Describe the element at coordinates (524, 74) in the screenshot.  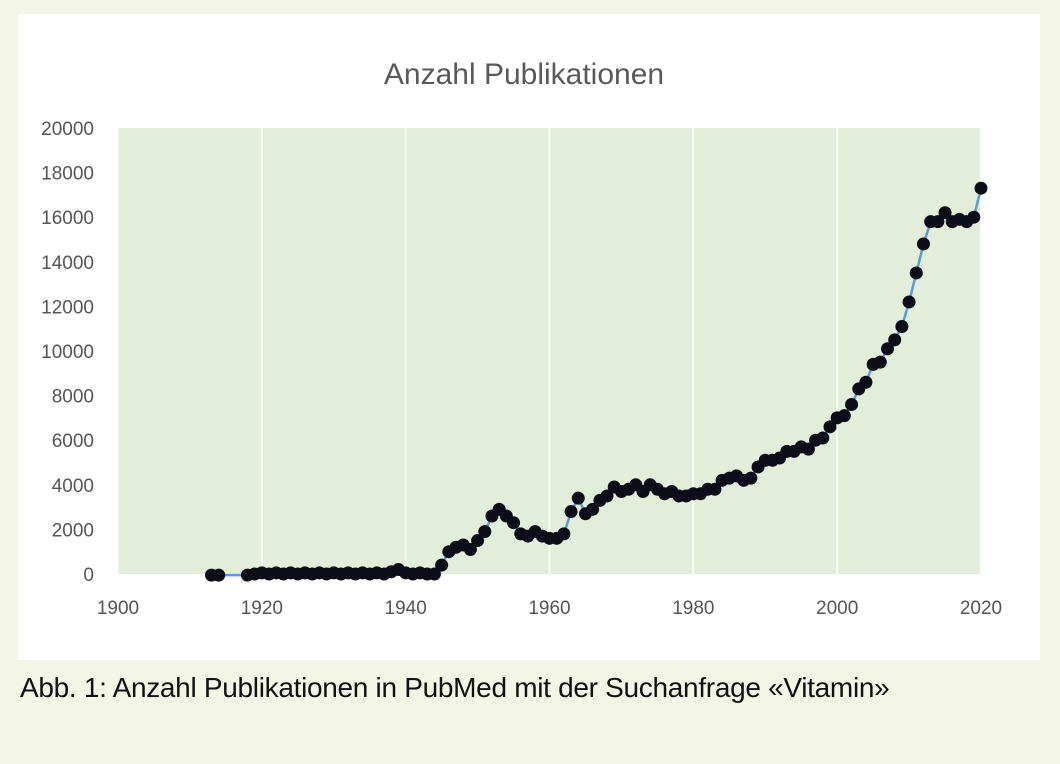
I see `chart-title: Anzahl Publikationen` at that location.